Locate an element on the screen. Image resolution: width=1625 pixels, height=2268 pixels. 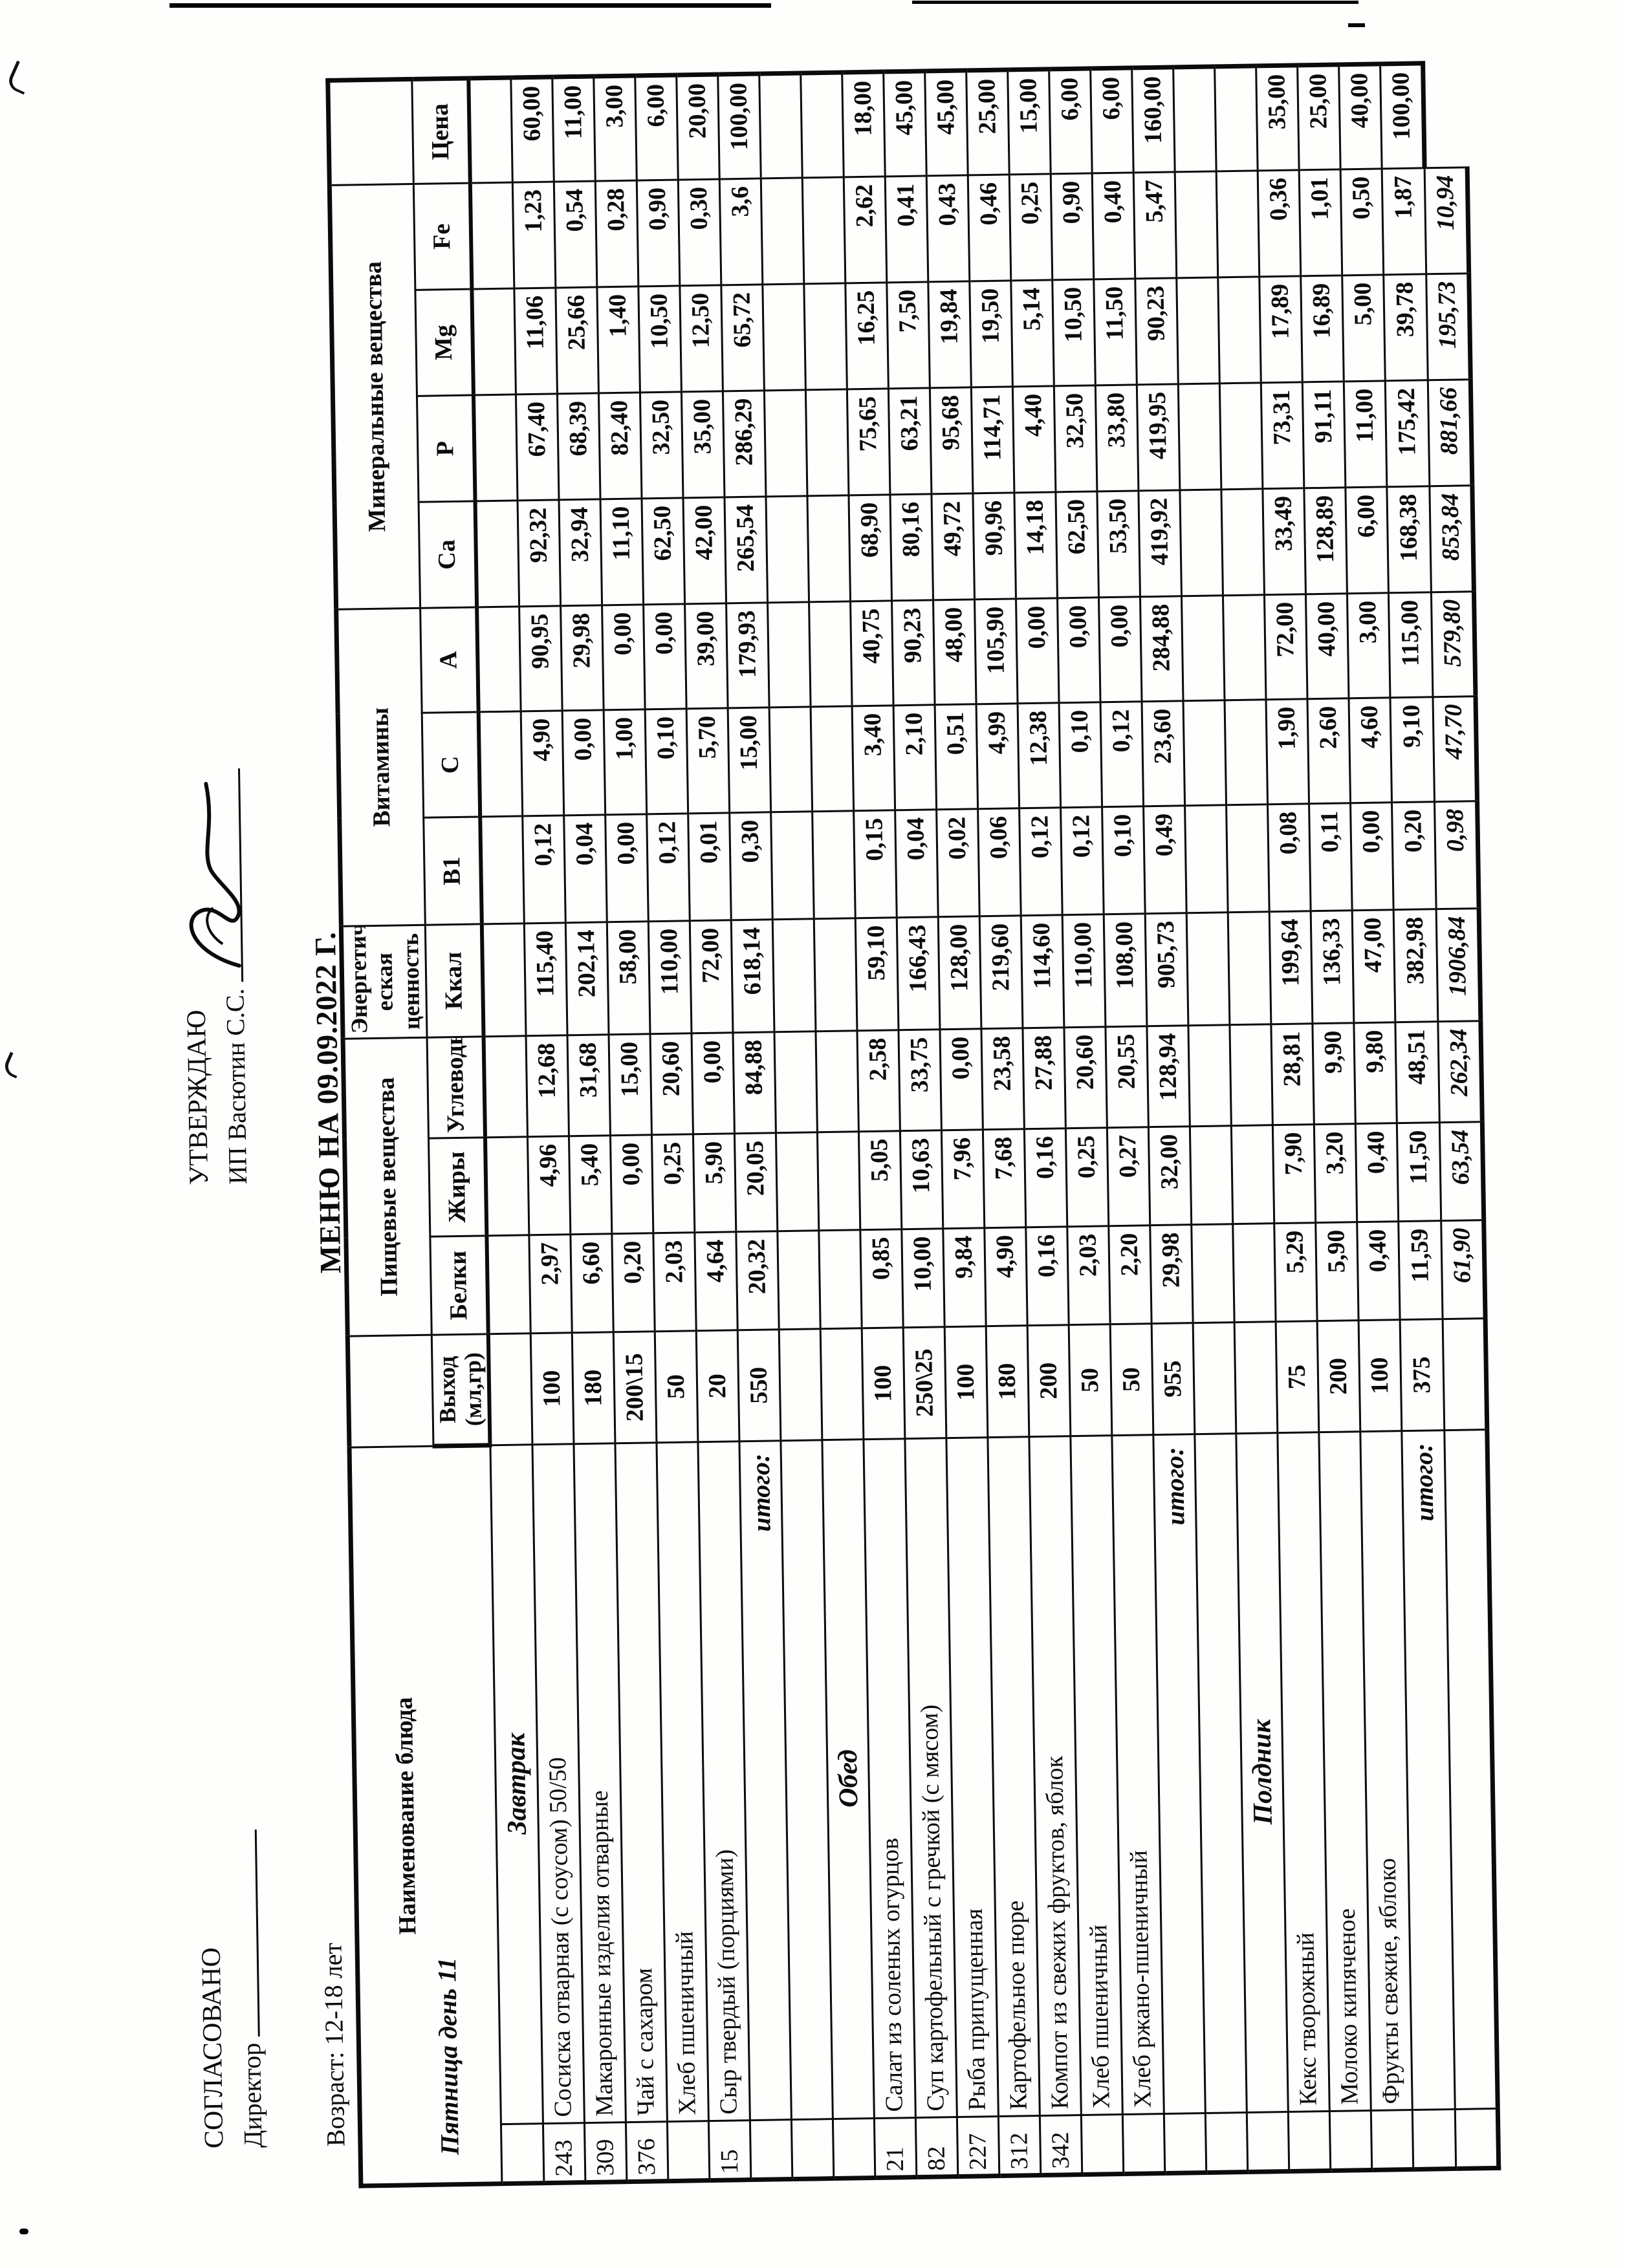
name-col-label: Наименование блюда is located at coordinates (406, 1815).